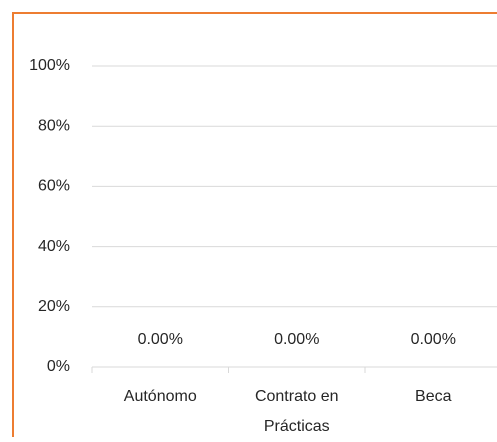 This screenshot has height=442, width=497. Describe the element at coordinates (54, 306) in the screenshot. I see `y-tick-label: 20%` at that location.